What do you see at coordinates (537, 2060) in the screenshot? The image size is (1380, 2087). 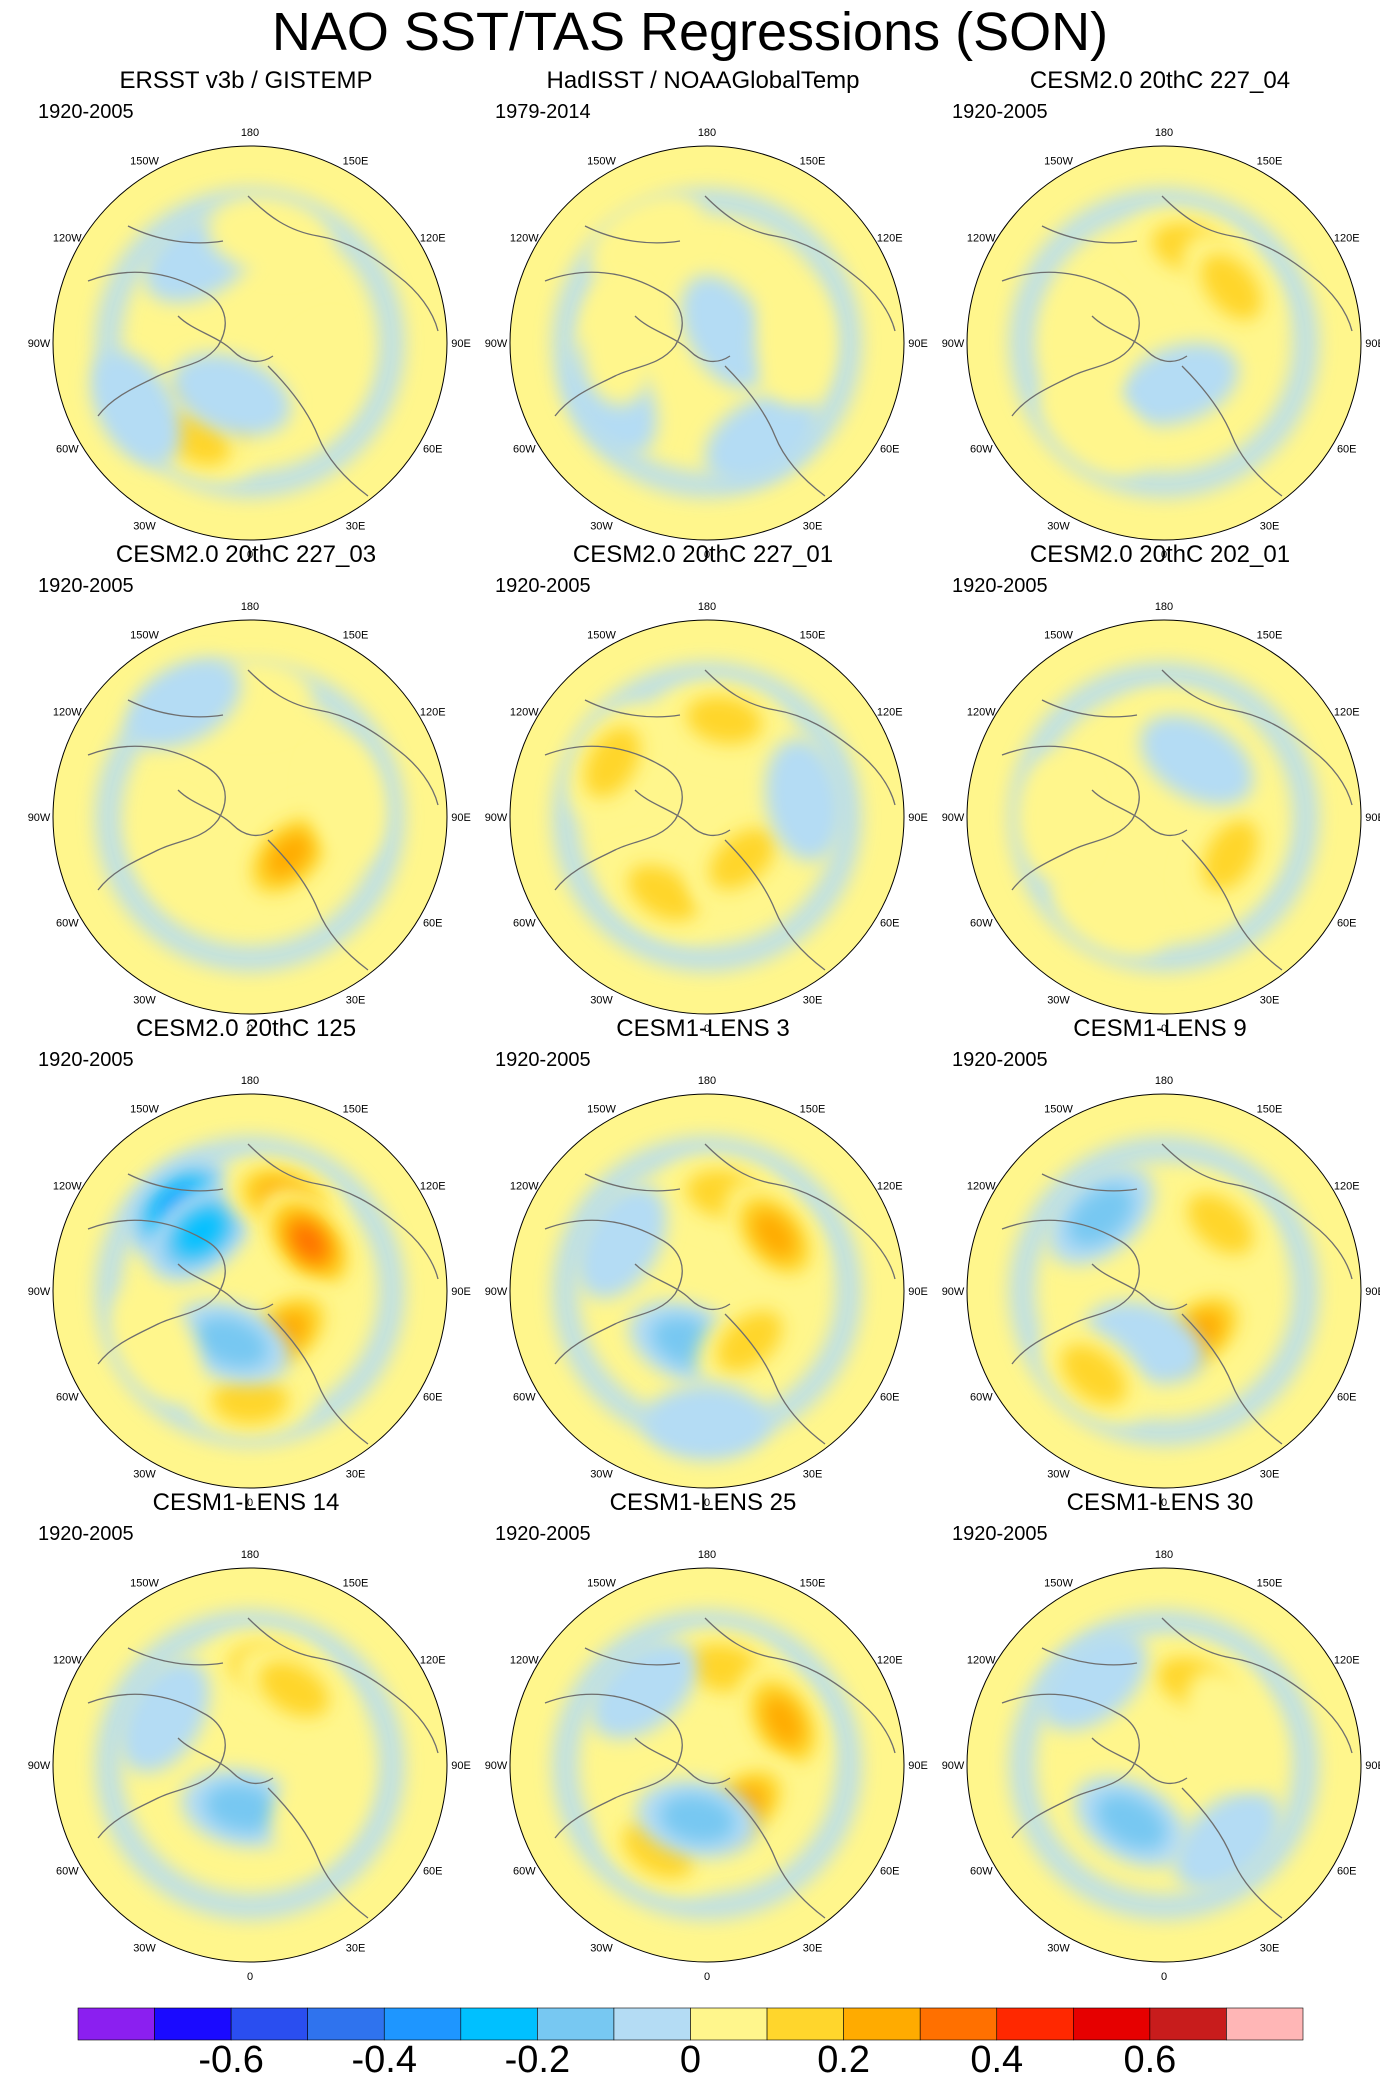 I see `colorbar-tick-label: -0.2` at bounding box center [537, 2060].